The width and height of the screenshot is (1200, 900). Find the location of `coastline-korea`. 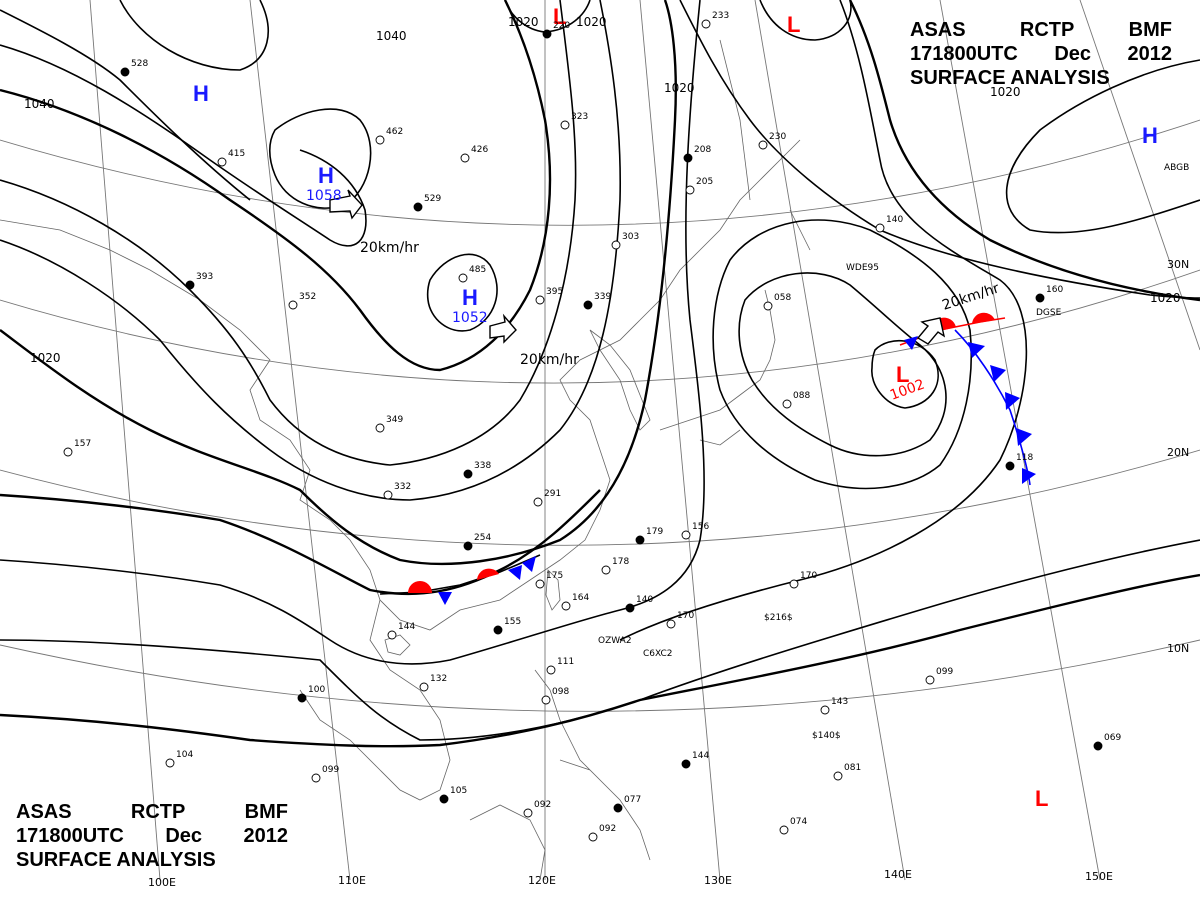

coastline-korea is located at coordinates (620, 380).